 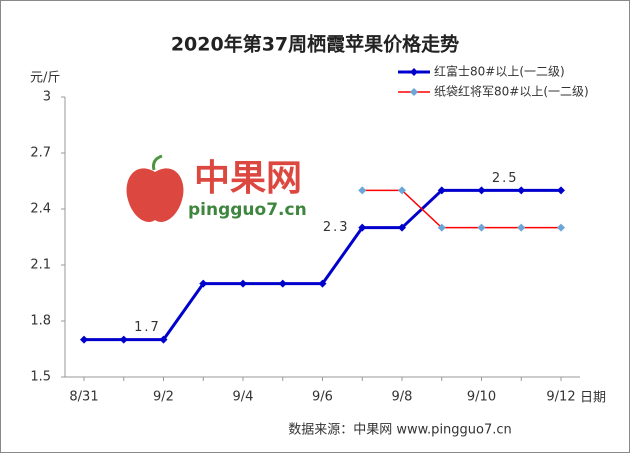 I want to click on y-tick-label: 1.8, so click(x=40, y=321).